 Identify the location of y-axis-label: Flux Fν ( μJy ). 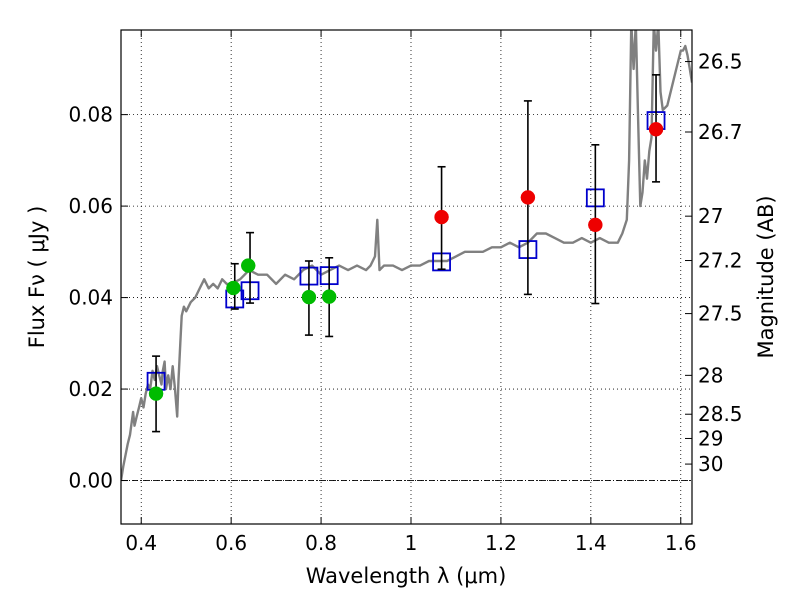
(37, 277).